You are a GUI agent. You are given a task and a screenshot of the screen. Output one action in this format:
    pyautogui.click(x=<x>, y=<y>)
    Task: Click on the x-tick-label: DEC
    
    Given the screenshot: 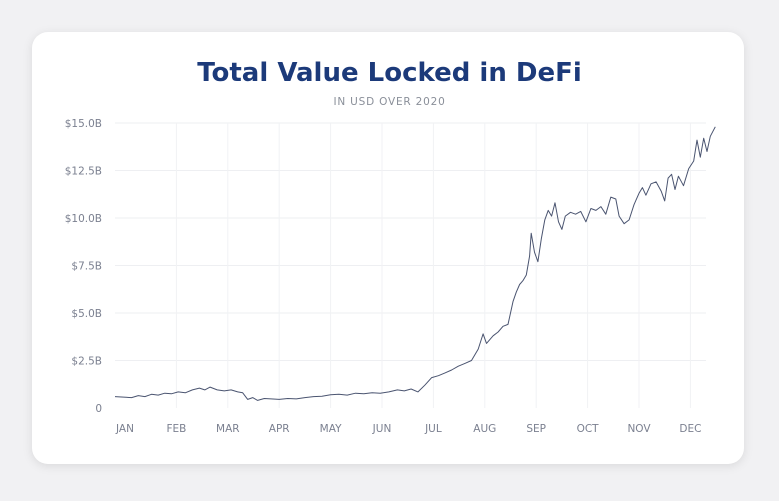 What is the action you would take?
    pyautogui.click(x=690, y=429)
    